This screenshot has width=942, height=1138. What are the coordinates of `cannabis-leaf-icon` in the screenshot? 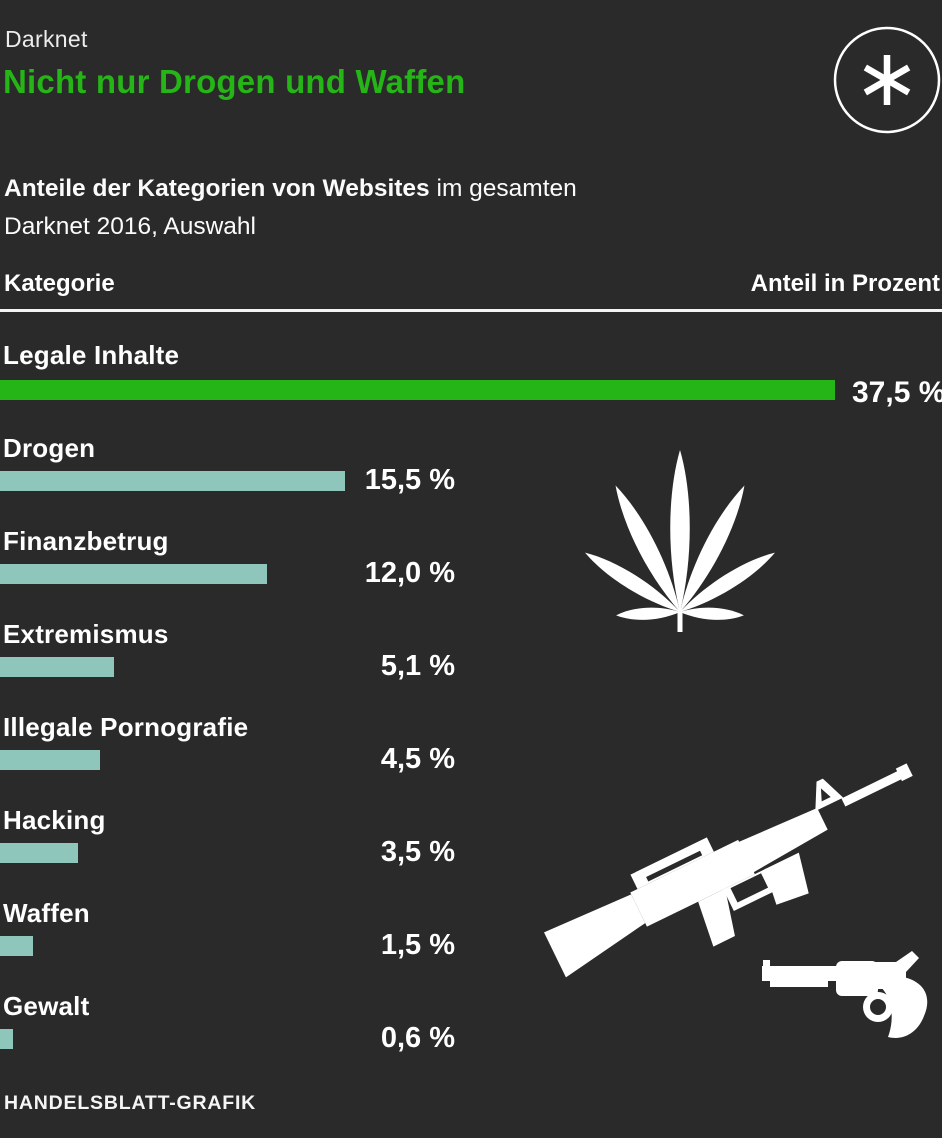 It's located at (680, 541).